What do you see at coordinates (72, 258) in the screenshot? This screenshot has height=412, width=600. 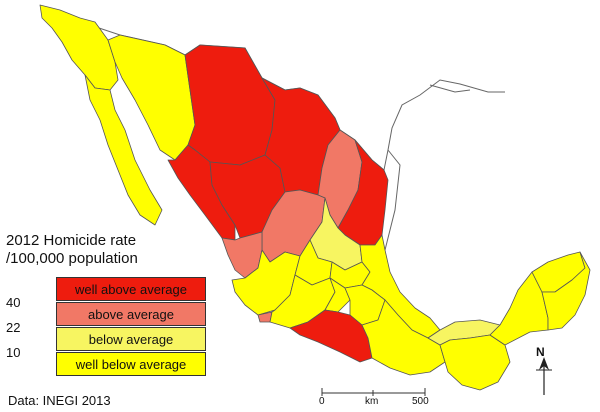 I see `legend-title-line2: /100,000 population` at bounding box center [72, 258].